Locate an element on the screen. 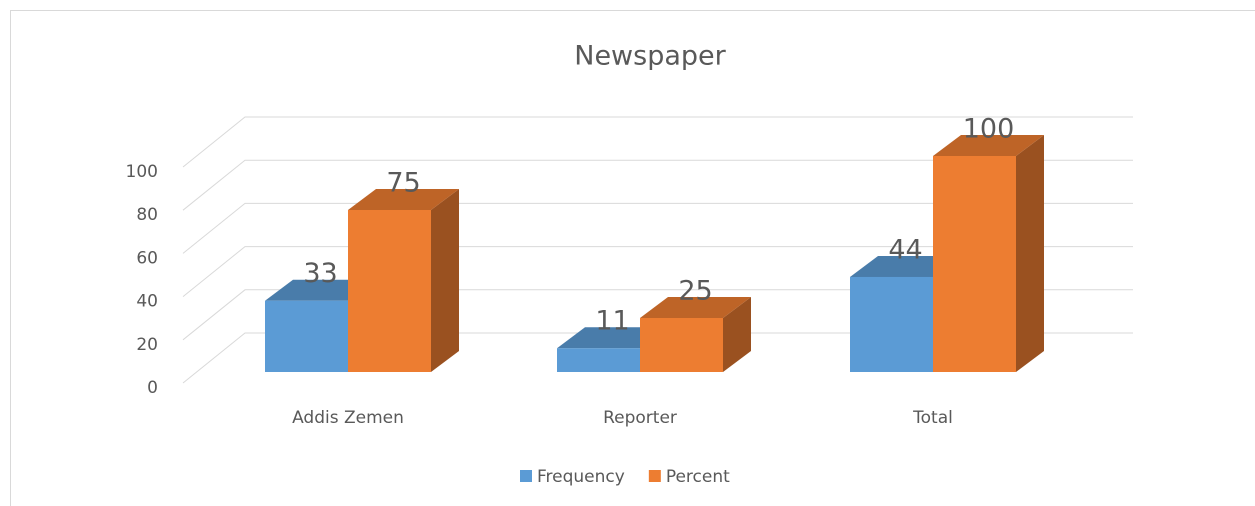 The width and height of the screenshot is (1255, 506). data-label: 44 is located at coordinates (905, 249).